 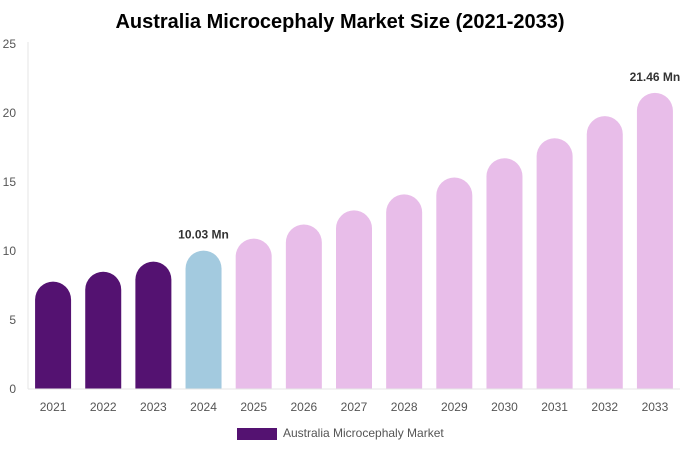 What do you see at coordinates (253, 407) in the screenshot?
I see `x-tick-label: 2025` at bounding box center [253, 407].